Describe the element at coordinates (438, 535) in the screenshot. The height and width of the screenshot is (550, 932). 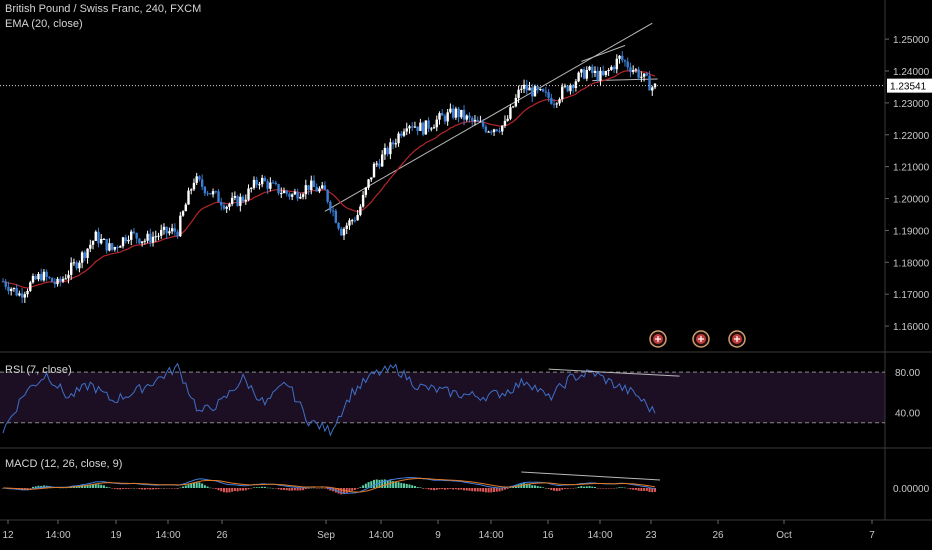
I see `time-tick-label: 9` at that location.